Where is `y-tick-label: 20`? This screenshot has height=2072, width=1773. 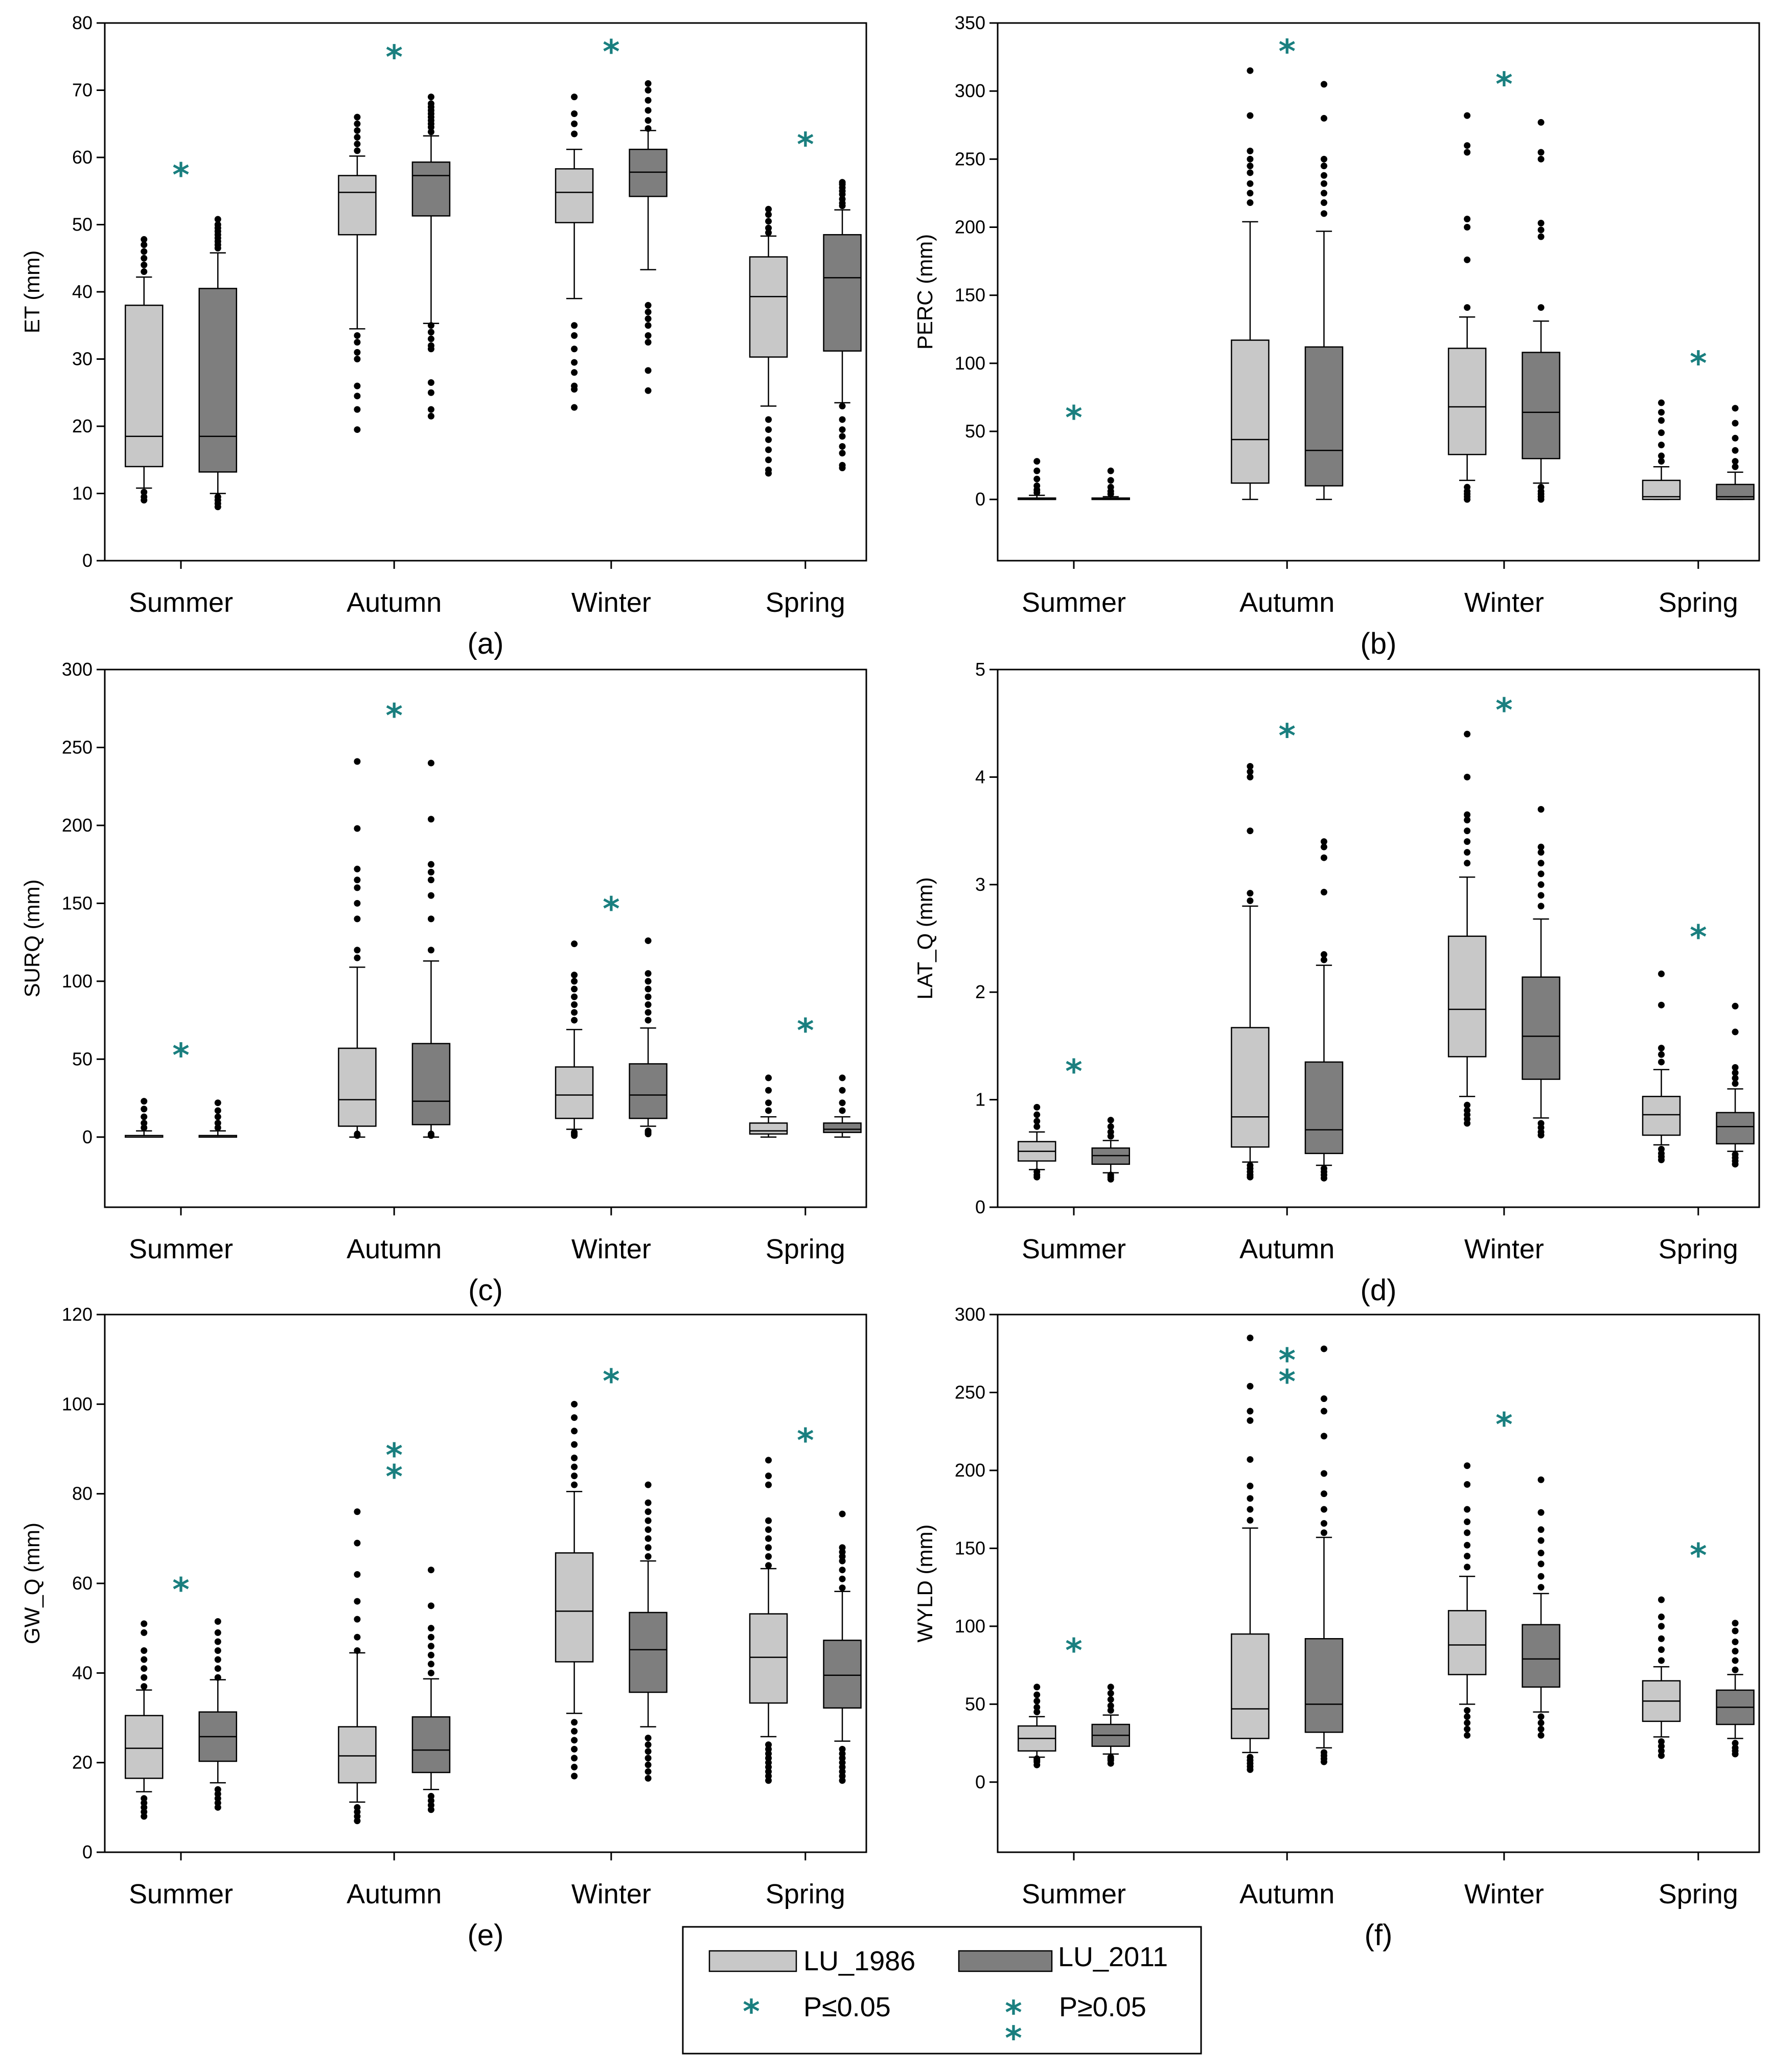
y-tick-label: 20 is located at coordinates (82, 1762).